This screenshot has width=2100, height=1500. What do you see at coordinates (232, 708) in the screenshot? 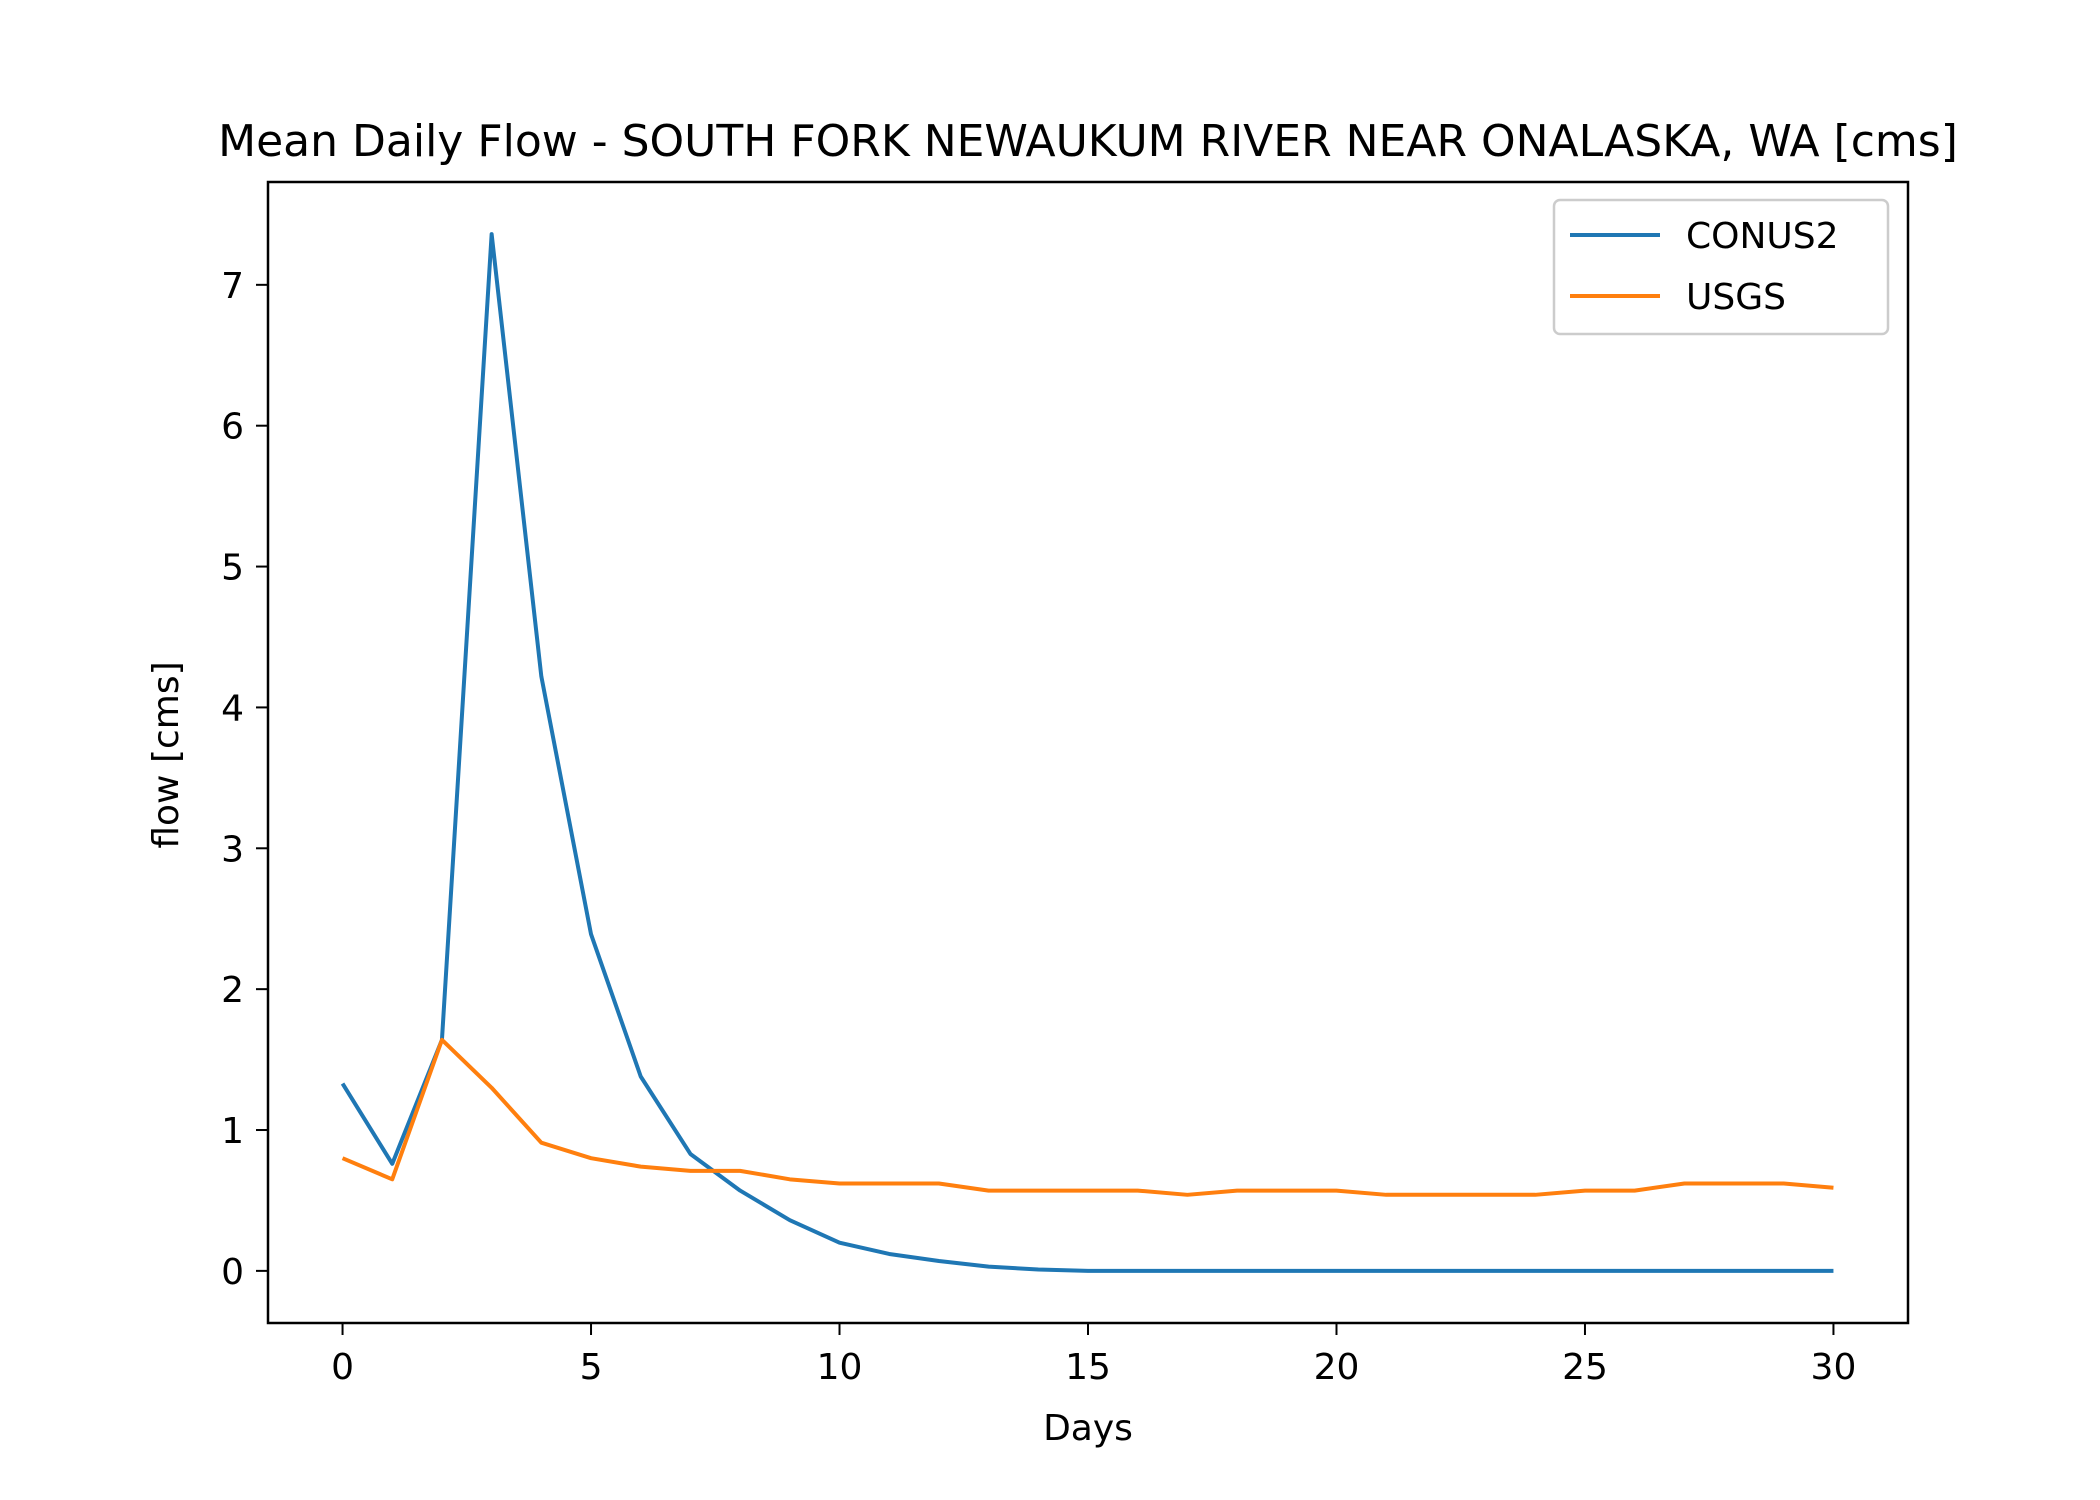
I see `y-tick-label: 4` at bounding box center [232, 708].